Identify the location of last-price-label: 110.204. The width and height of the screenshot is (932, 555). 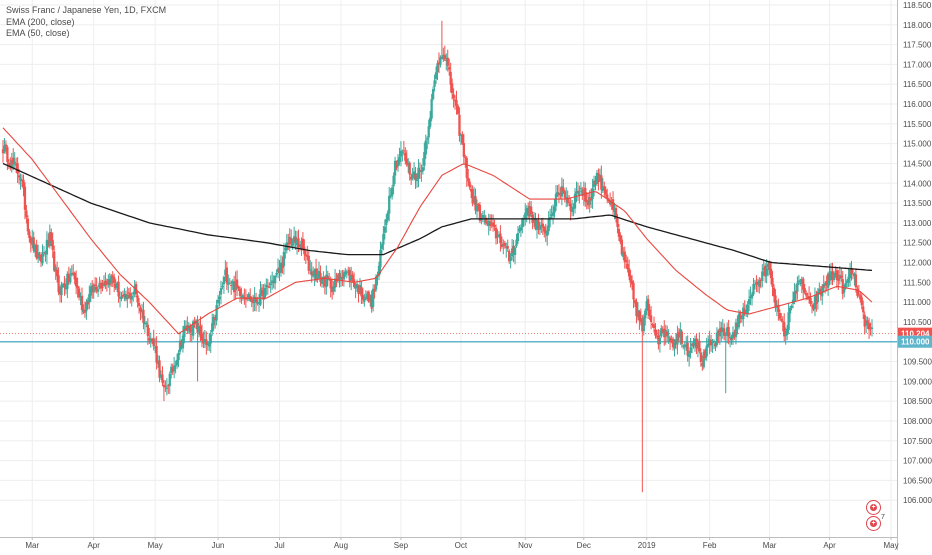
(915, 334).